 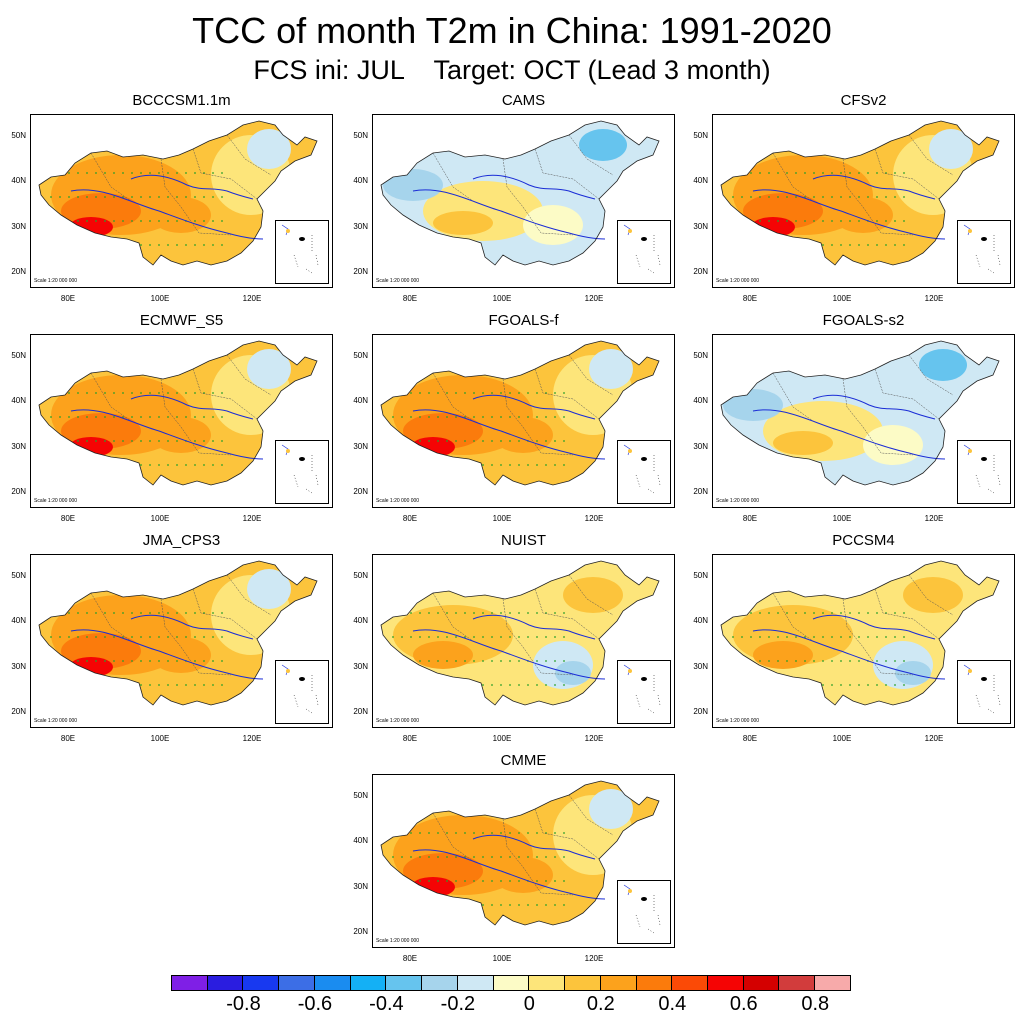 What do you see at coordinates (520, 413) in the screenshot?
I see `china-map` at bounding box center [520, 413].